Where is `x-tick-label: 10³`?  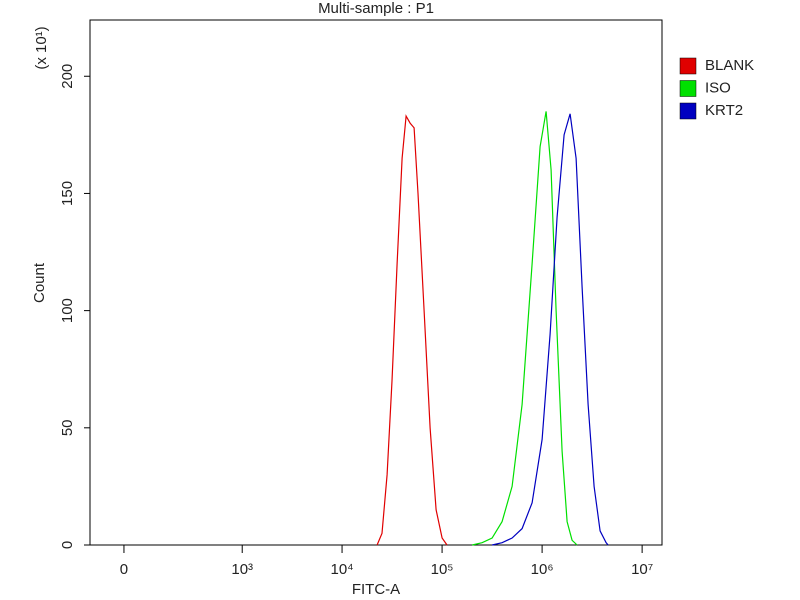
x-tick-label: 10³ is located at coordinates (242, 569).